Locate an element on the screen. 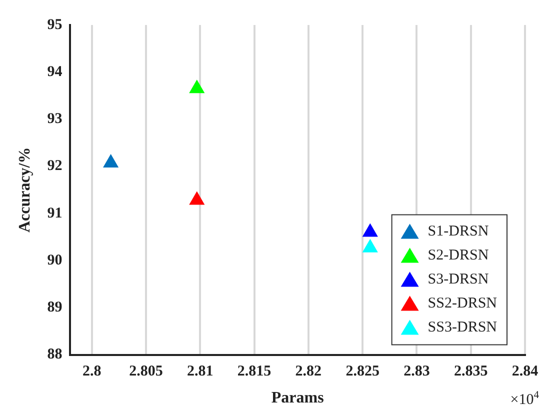 The image size is (559, 418). x-tick-label: 2.82 is located at coordinates (308, 372).